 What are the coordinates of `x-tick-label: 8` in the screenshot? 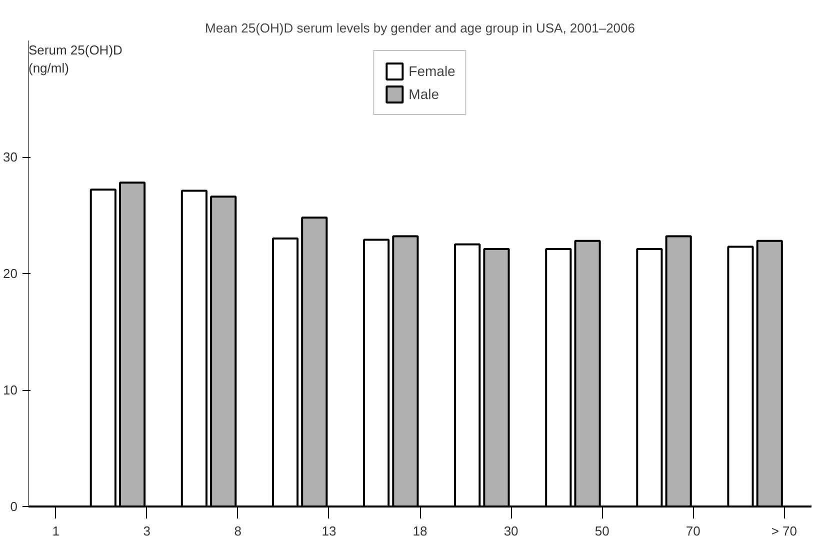 It's located at (238, 531).